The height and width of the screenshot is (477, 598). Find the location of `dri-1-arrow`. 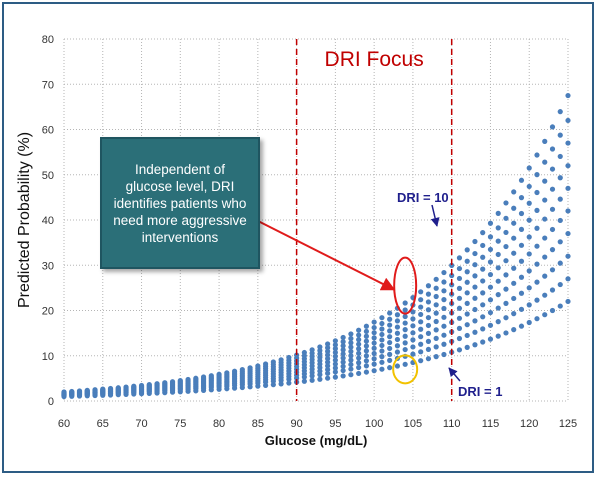

dri-1-arrow is located at coordinates (454, 374).